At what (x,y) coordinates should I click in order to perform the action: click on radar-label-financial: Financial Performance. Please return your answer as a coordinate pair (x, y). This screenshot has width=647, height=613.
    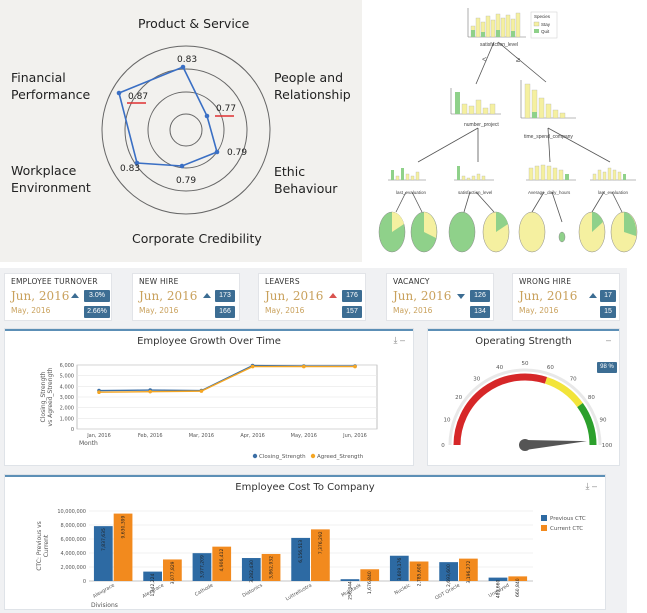
    Looking at the image, I should click on (51, 86).